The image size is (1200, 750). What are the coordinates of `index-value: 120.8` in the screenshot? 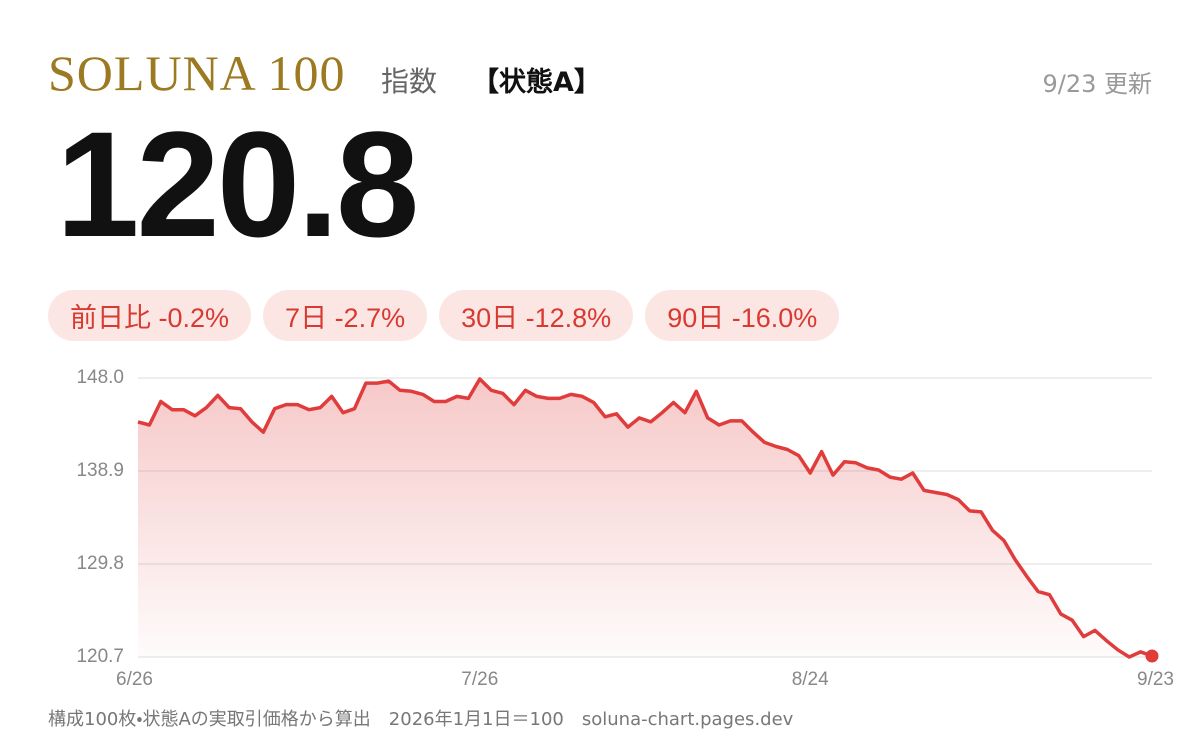 It's located at (237, 184).